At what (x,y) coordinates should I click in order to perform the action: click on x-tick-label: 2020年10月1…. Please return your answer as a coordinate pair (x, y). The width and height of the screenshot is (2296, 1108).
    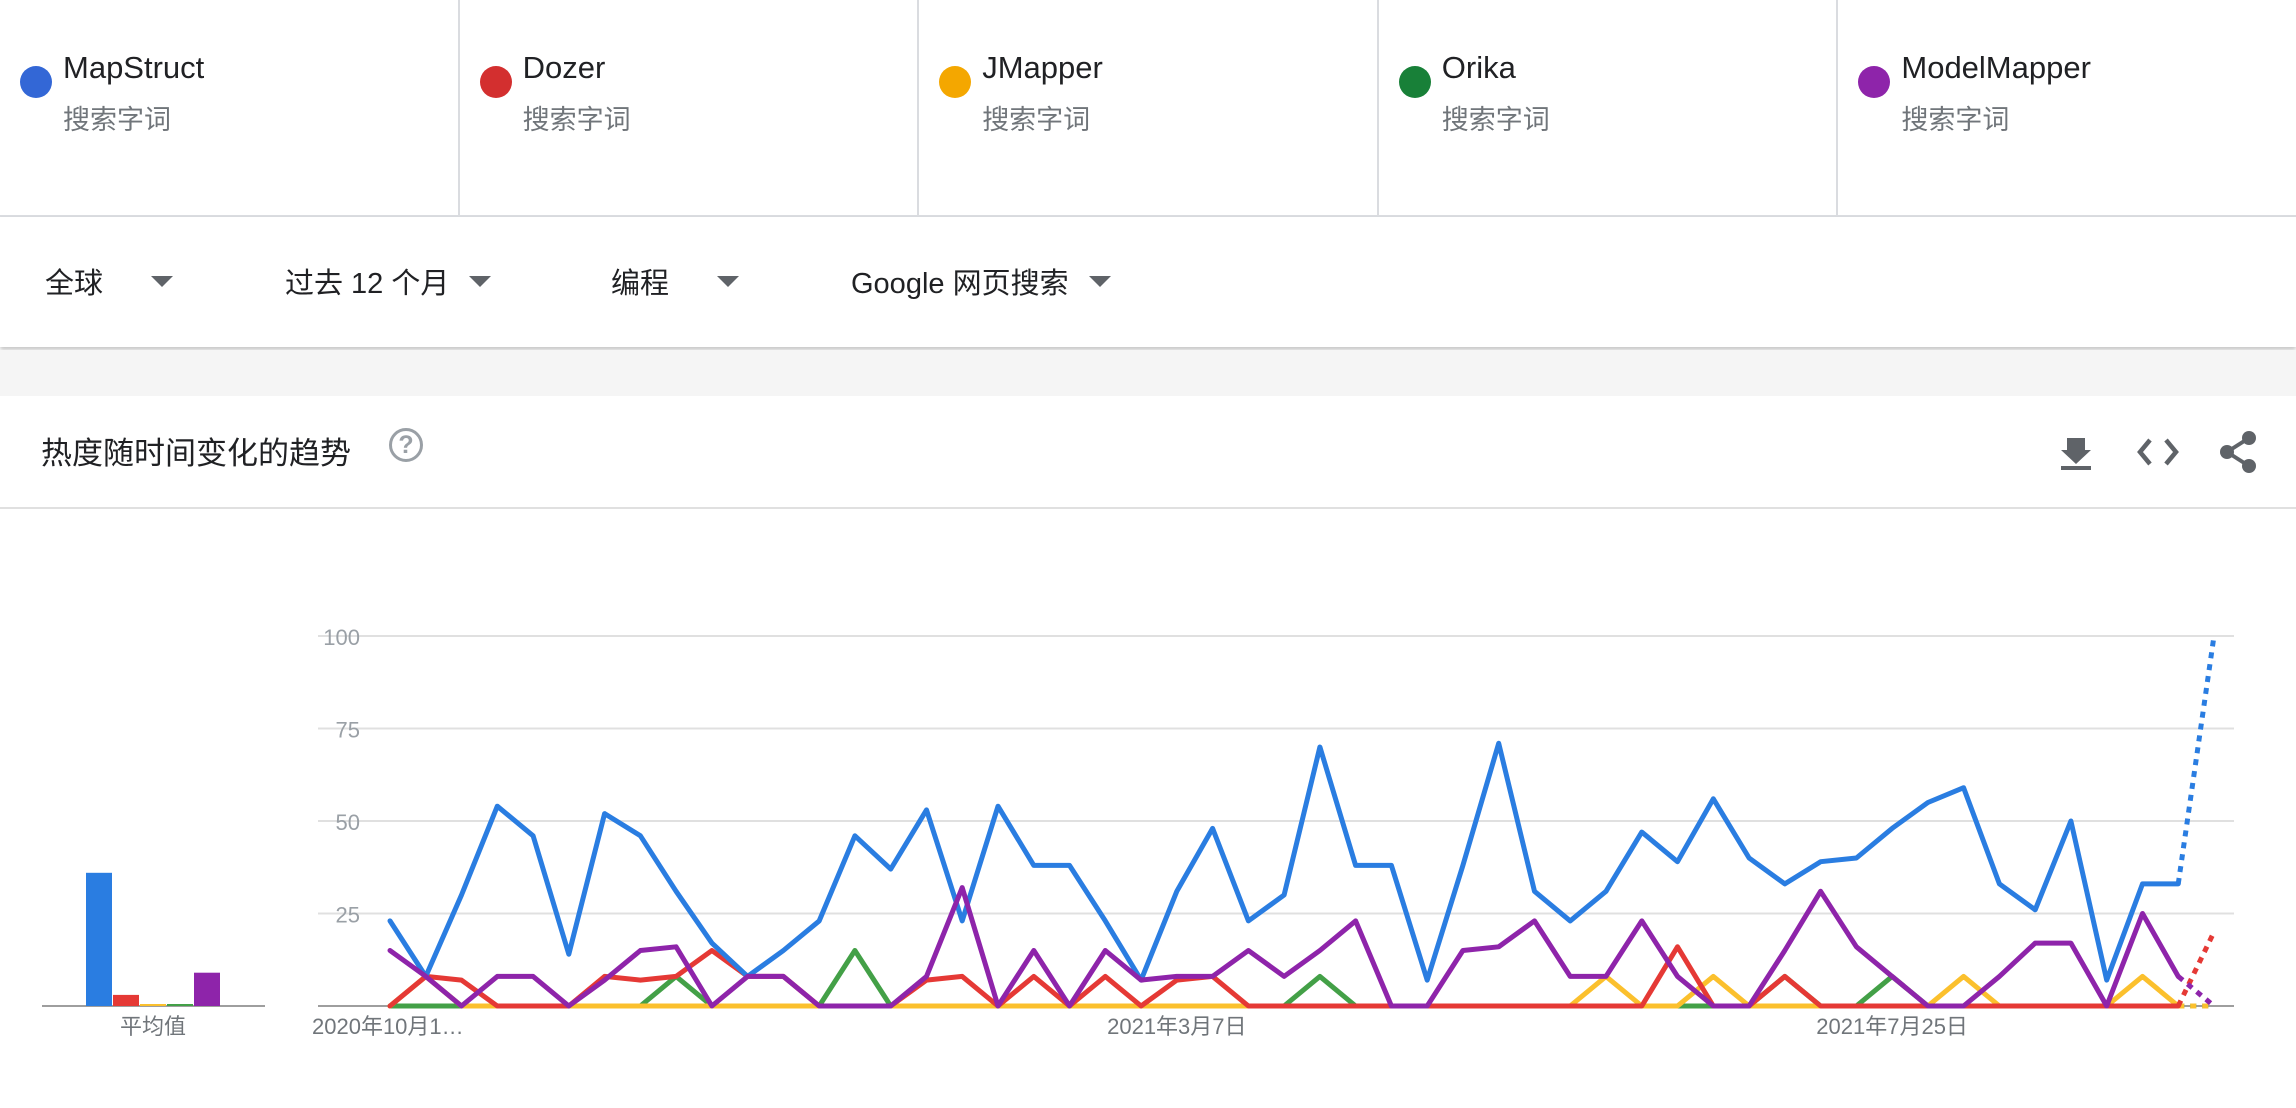
    Looking at the image, I should click on (388, 1026).